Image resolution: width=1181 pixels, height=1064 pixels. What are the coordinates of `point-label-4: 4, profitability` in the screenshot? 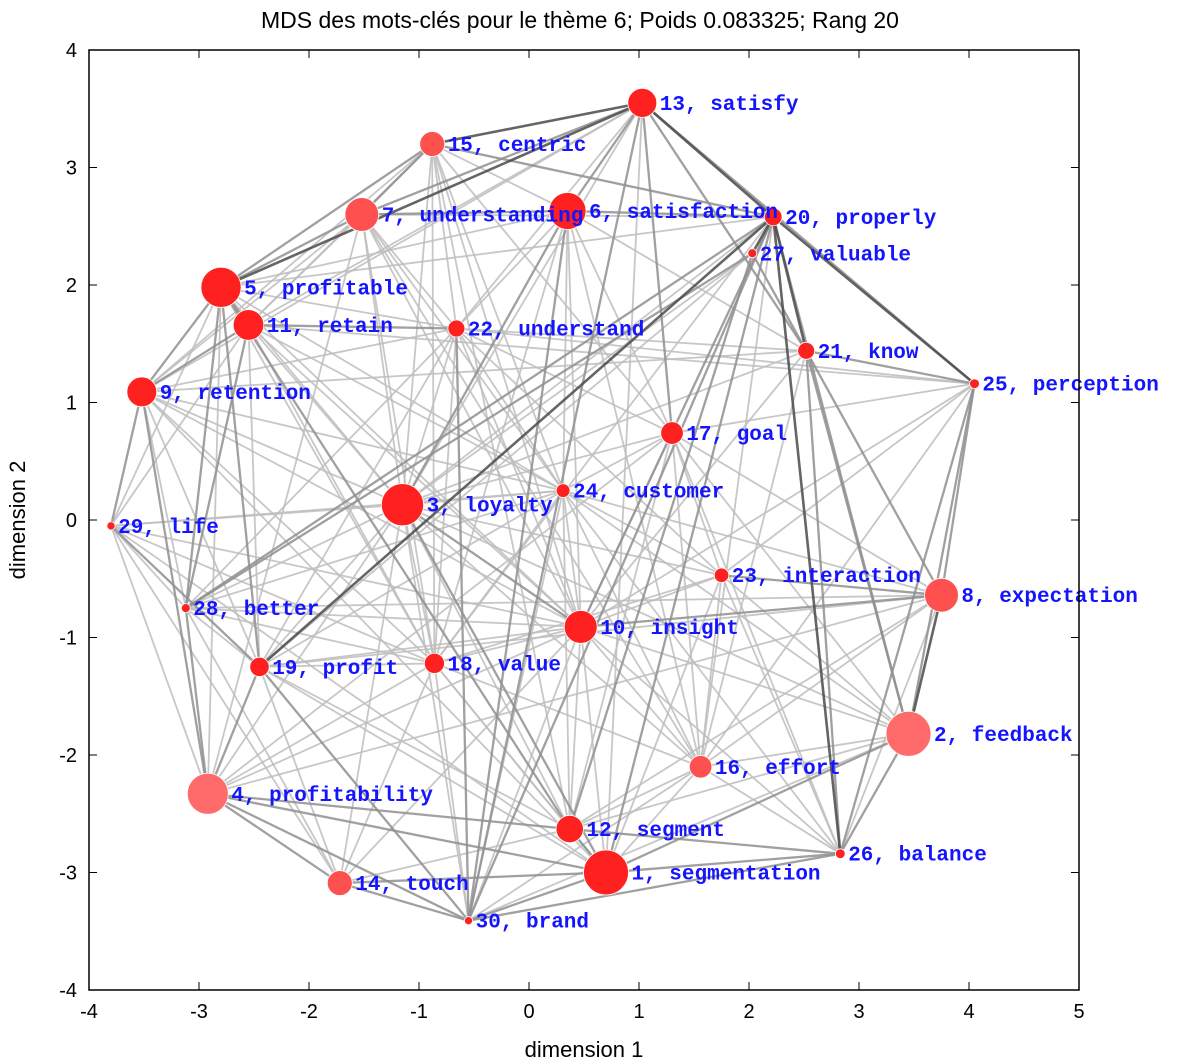 It's located at (332, 796).